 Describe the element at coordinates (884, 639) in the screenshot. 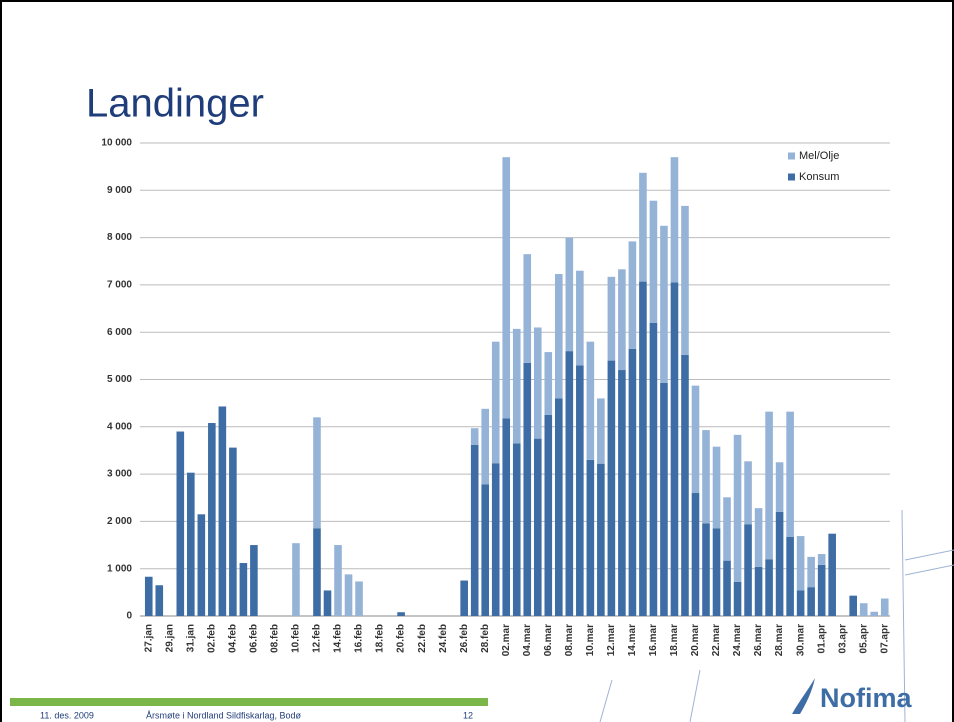

I see `x-tick-label: 07.apr` at that location.